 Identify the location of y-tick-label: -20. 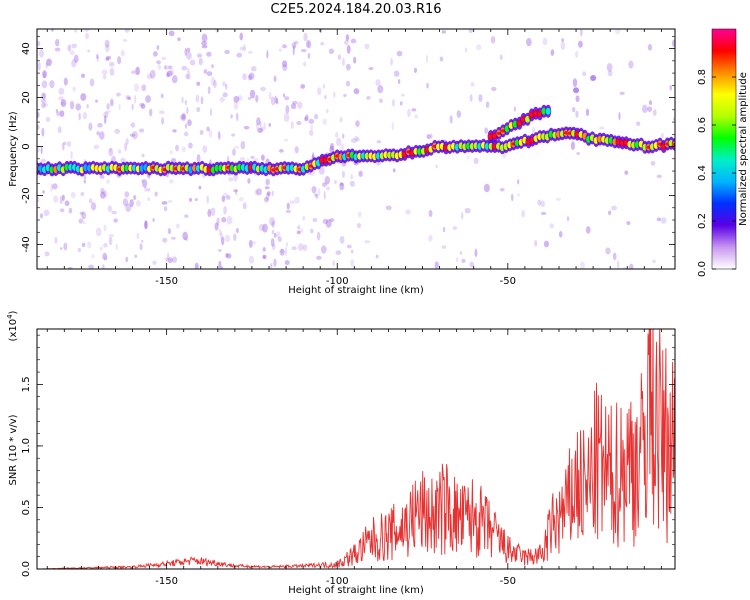
(26, 195).